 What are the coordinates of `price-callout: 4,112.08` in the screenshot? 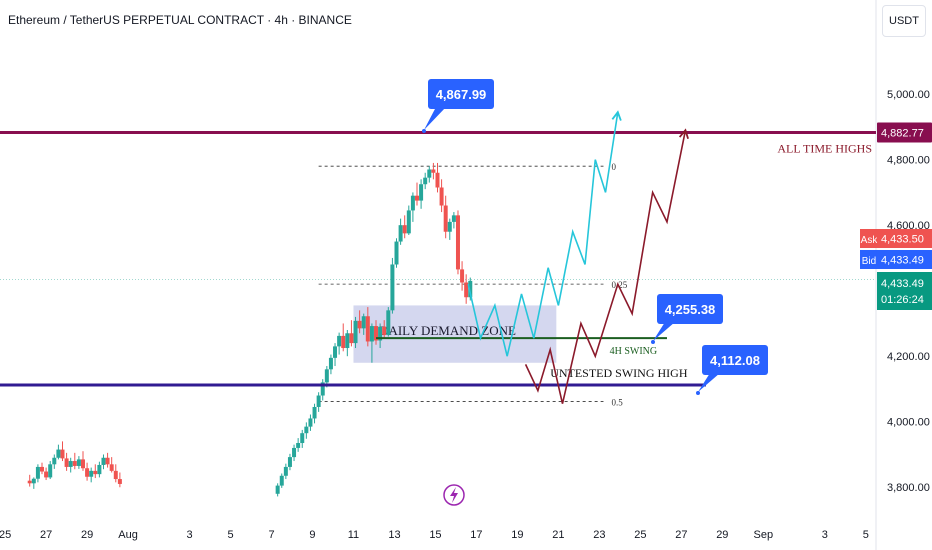 It's located at (732, 370).